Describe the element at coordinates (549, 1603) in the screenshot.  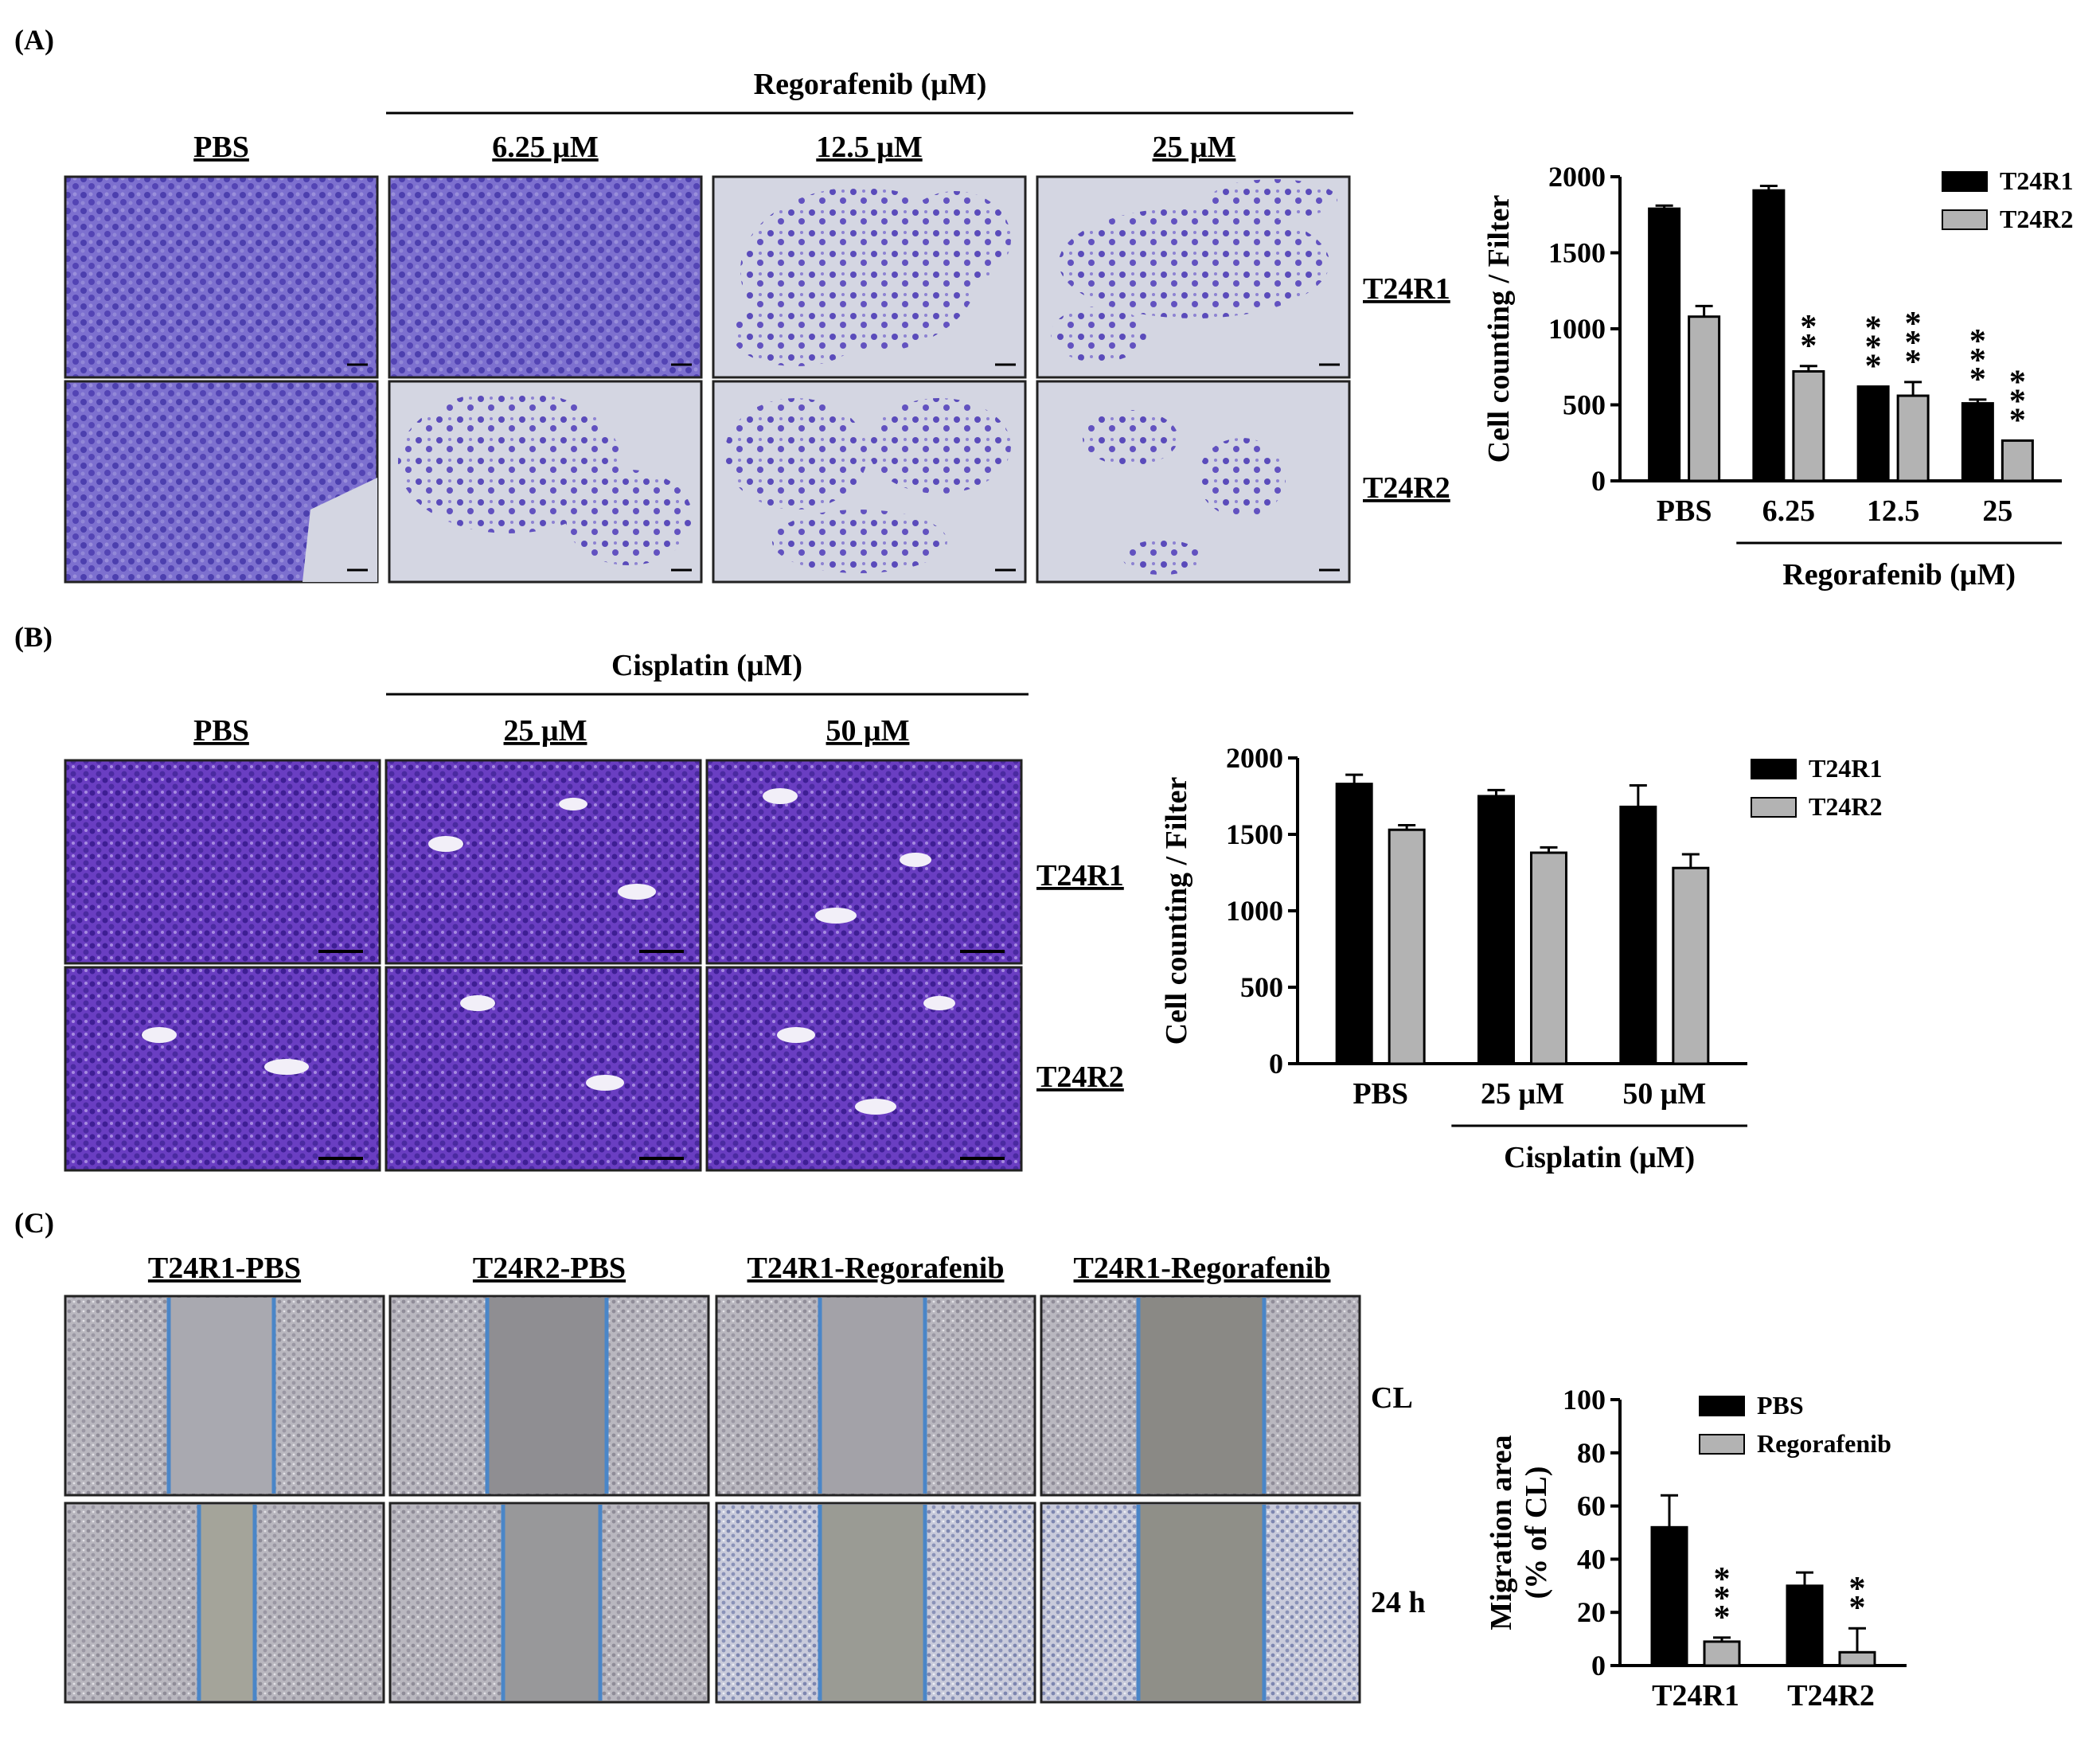
I see `panel-c-micrograph-t24r2-pbs-24h` at that location.